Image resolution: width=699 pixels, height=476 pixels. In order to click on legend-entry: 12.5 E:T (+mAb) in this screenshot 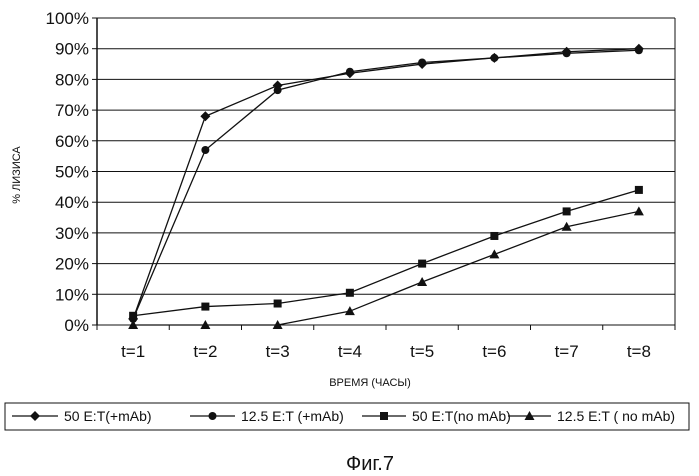, I will do `click(267, 416)`.